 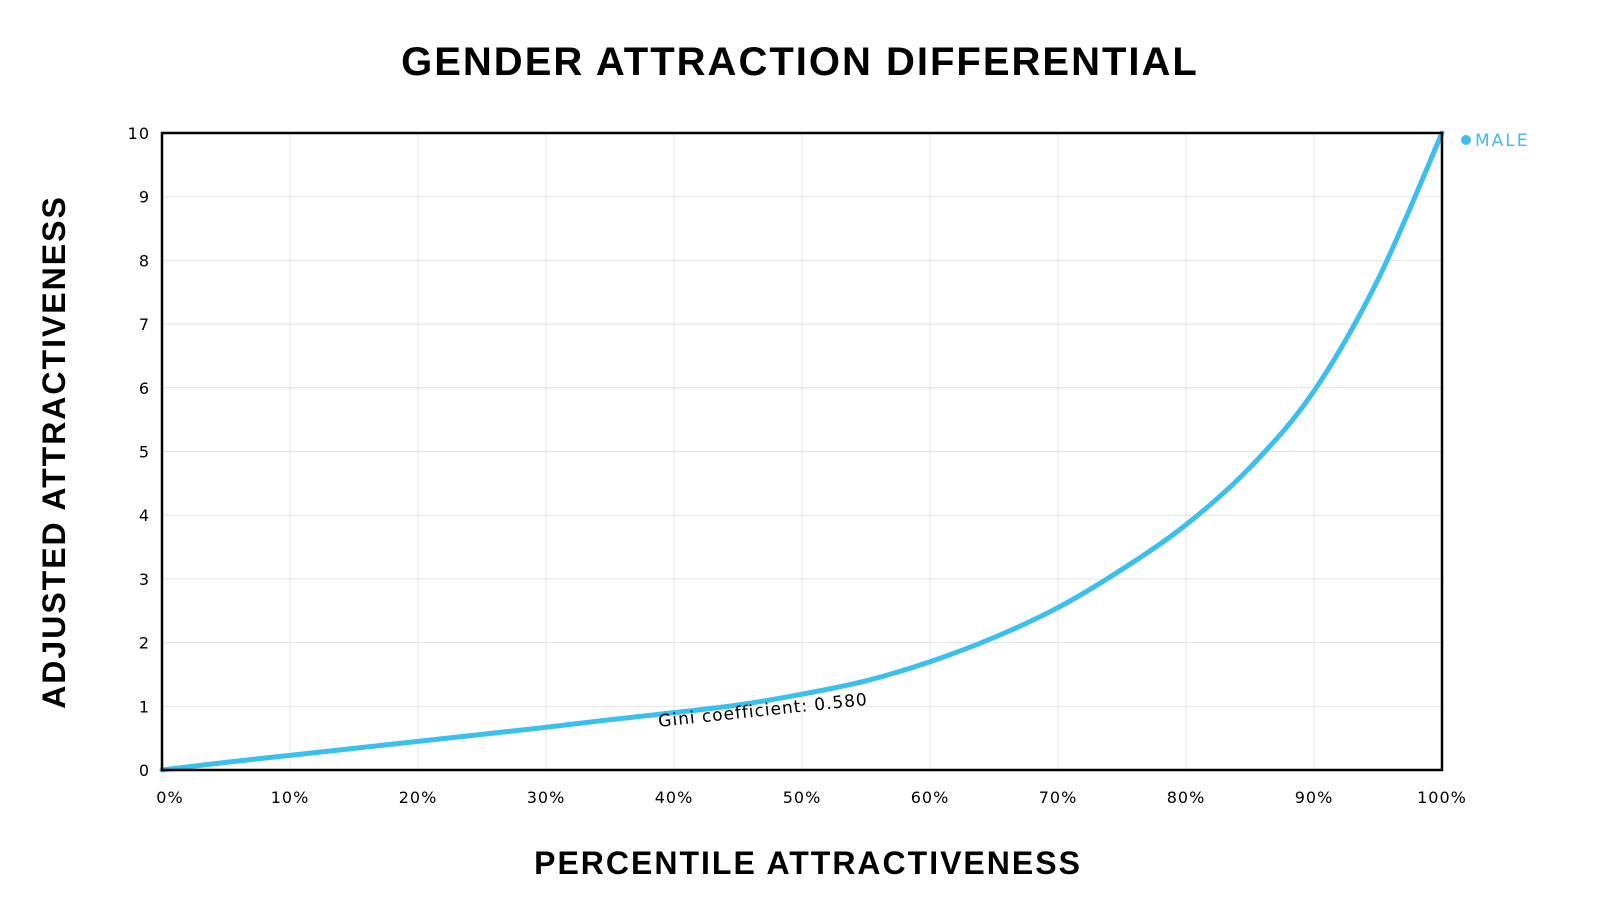 I want to click on y-tick-label: 7, so click(x=144, y=324).